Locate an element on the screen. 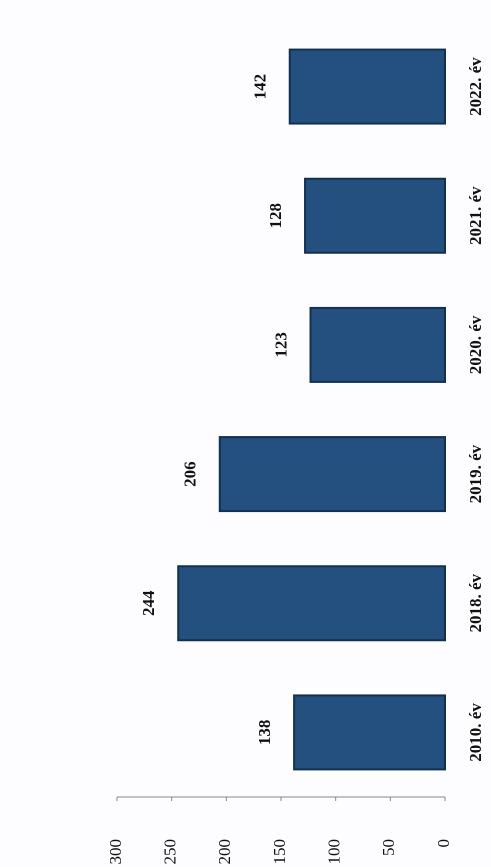 The width and height of the screenshot is (491, 867). value-label: 128 is located at coordinates (275, 216).